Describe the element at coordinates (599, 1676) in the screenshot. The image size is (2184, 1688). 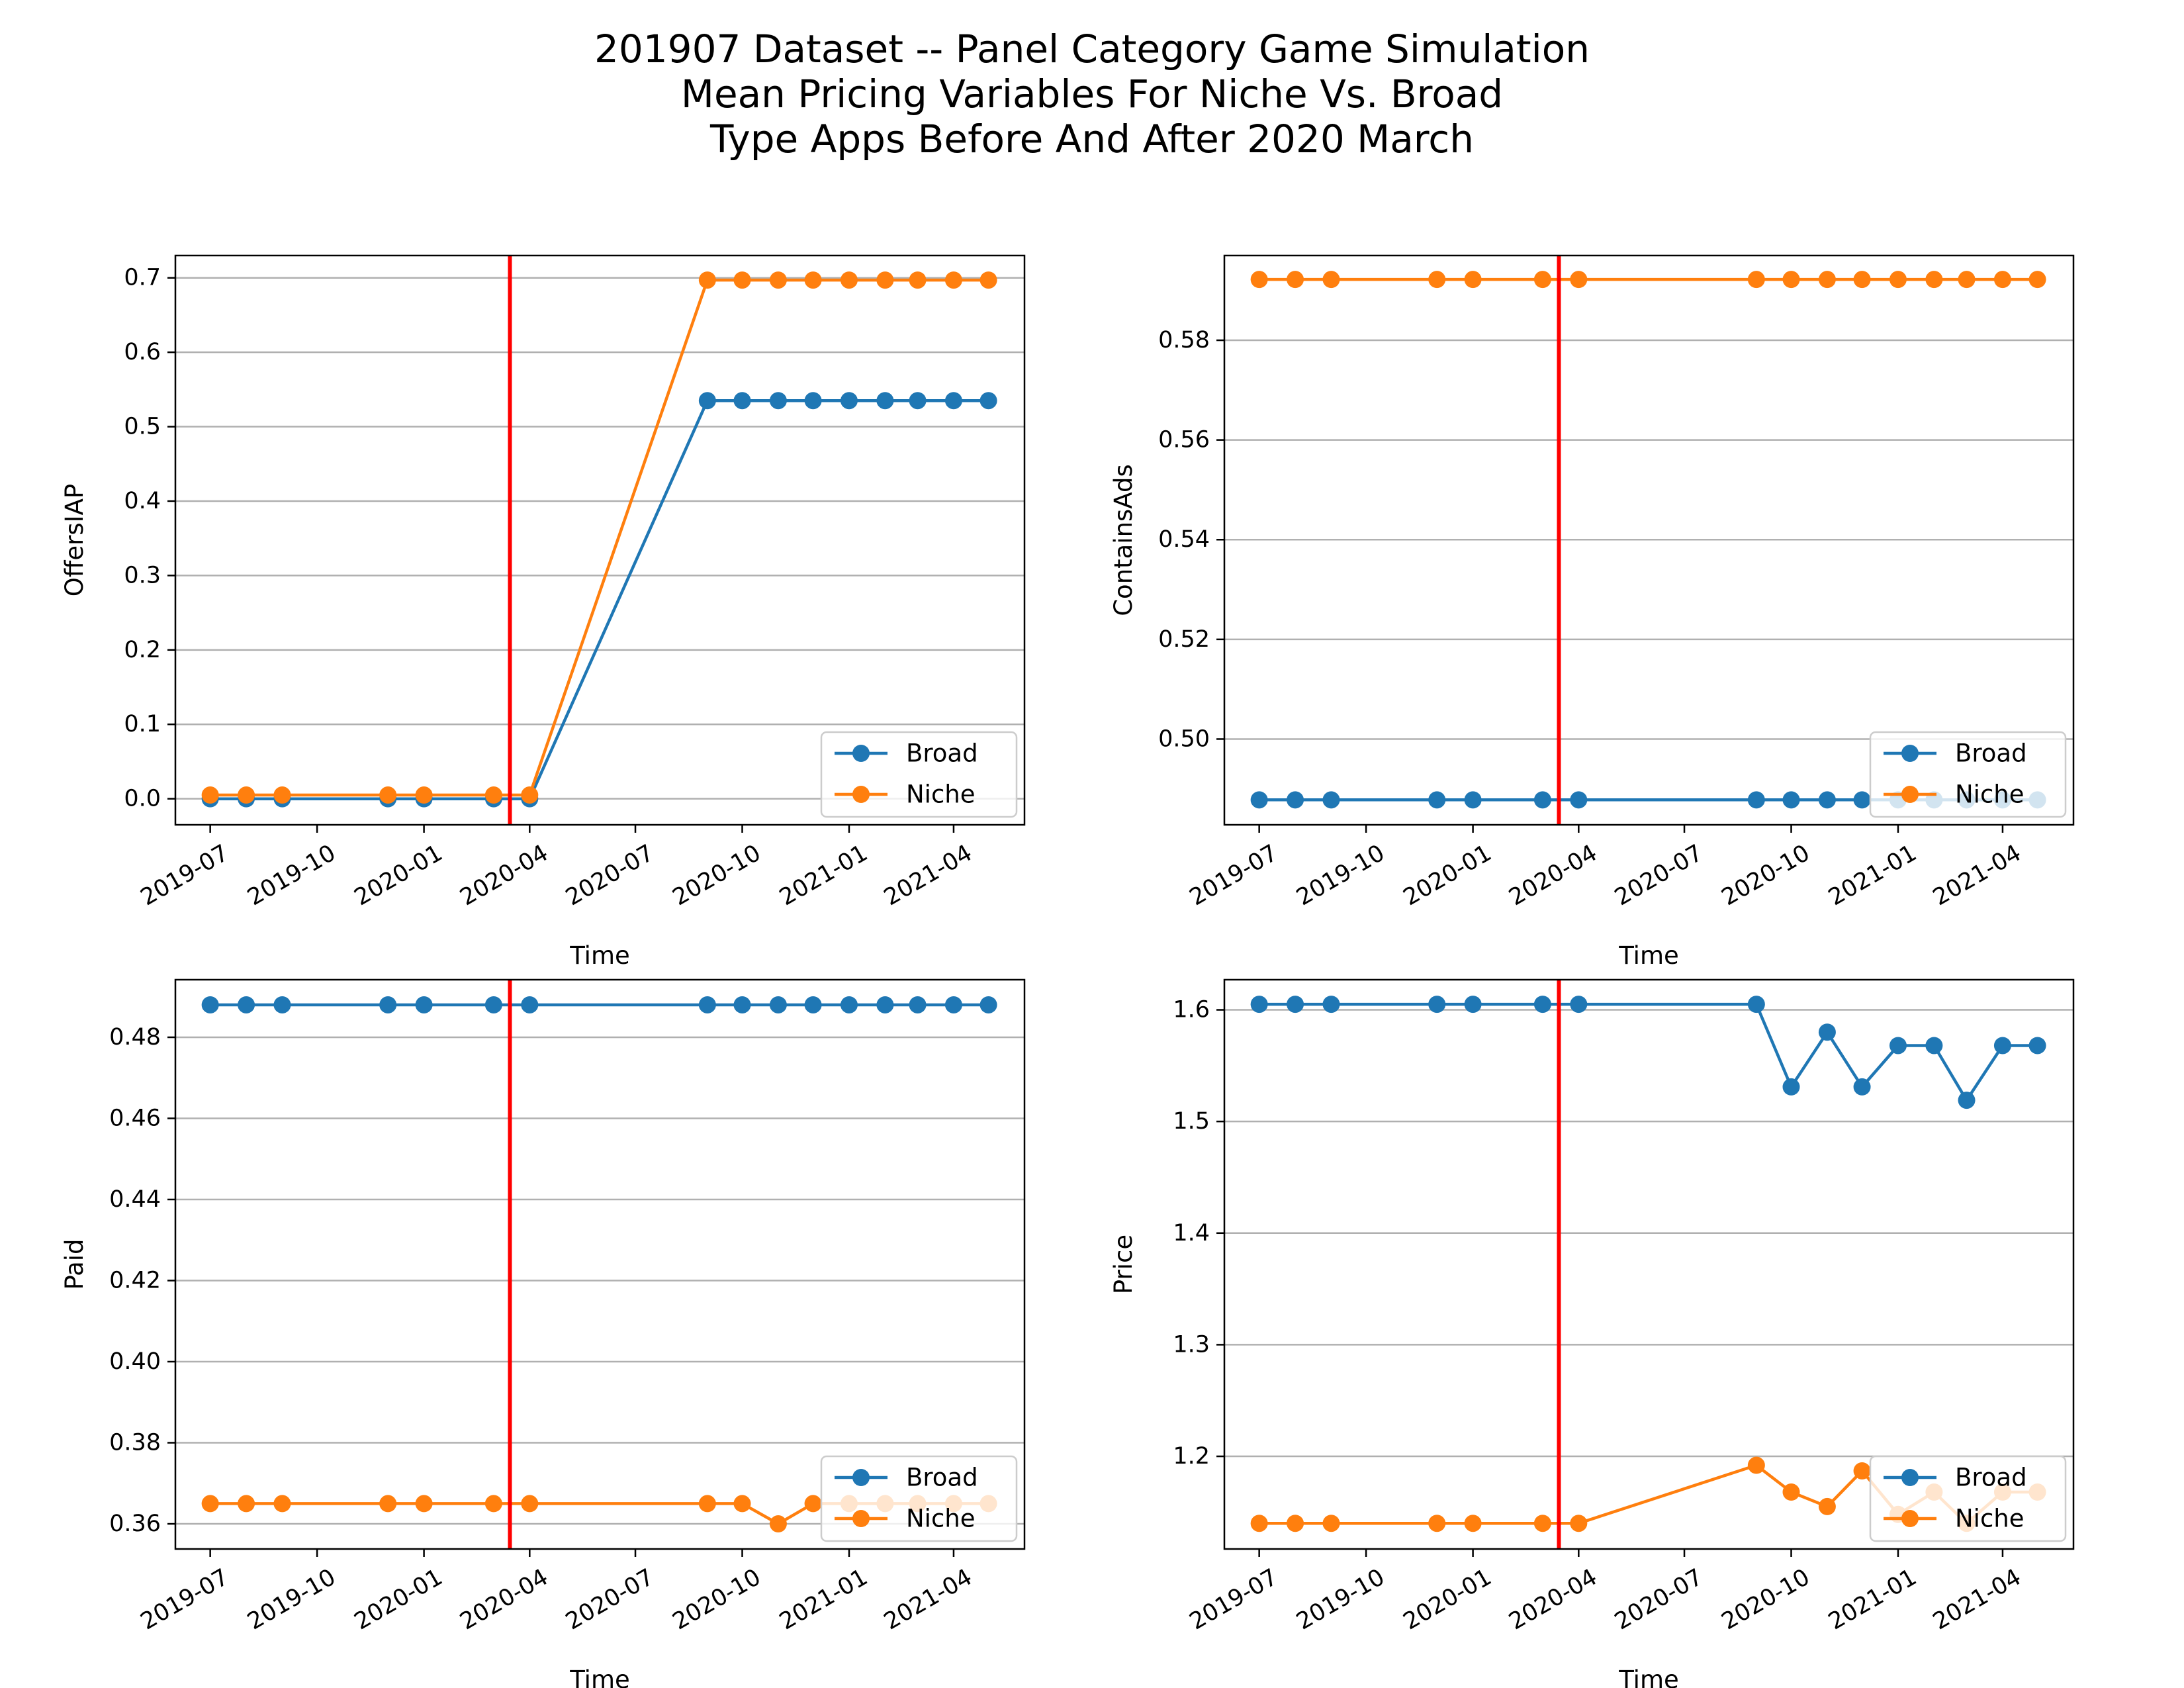
I see `x-axis-label: Time` at that location.